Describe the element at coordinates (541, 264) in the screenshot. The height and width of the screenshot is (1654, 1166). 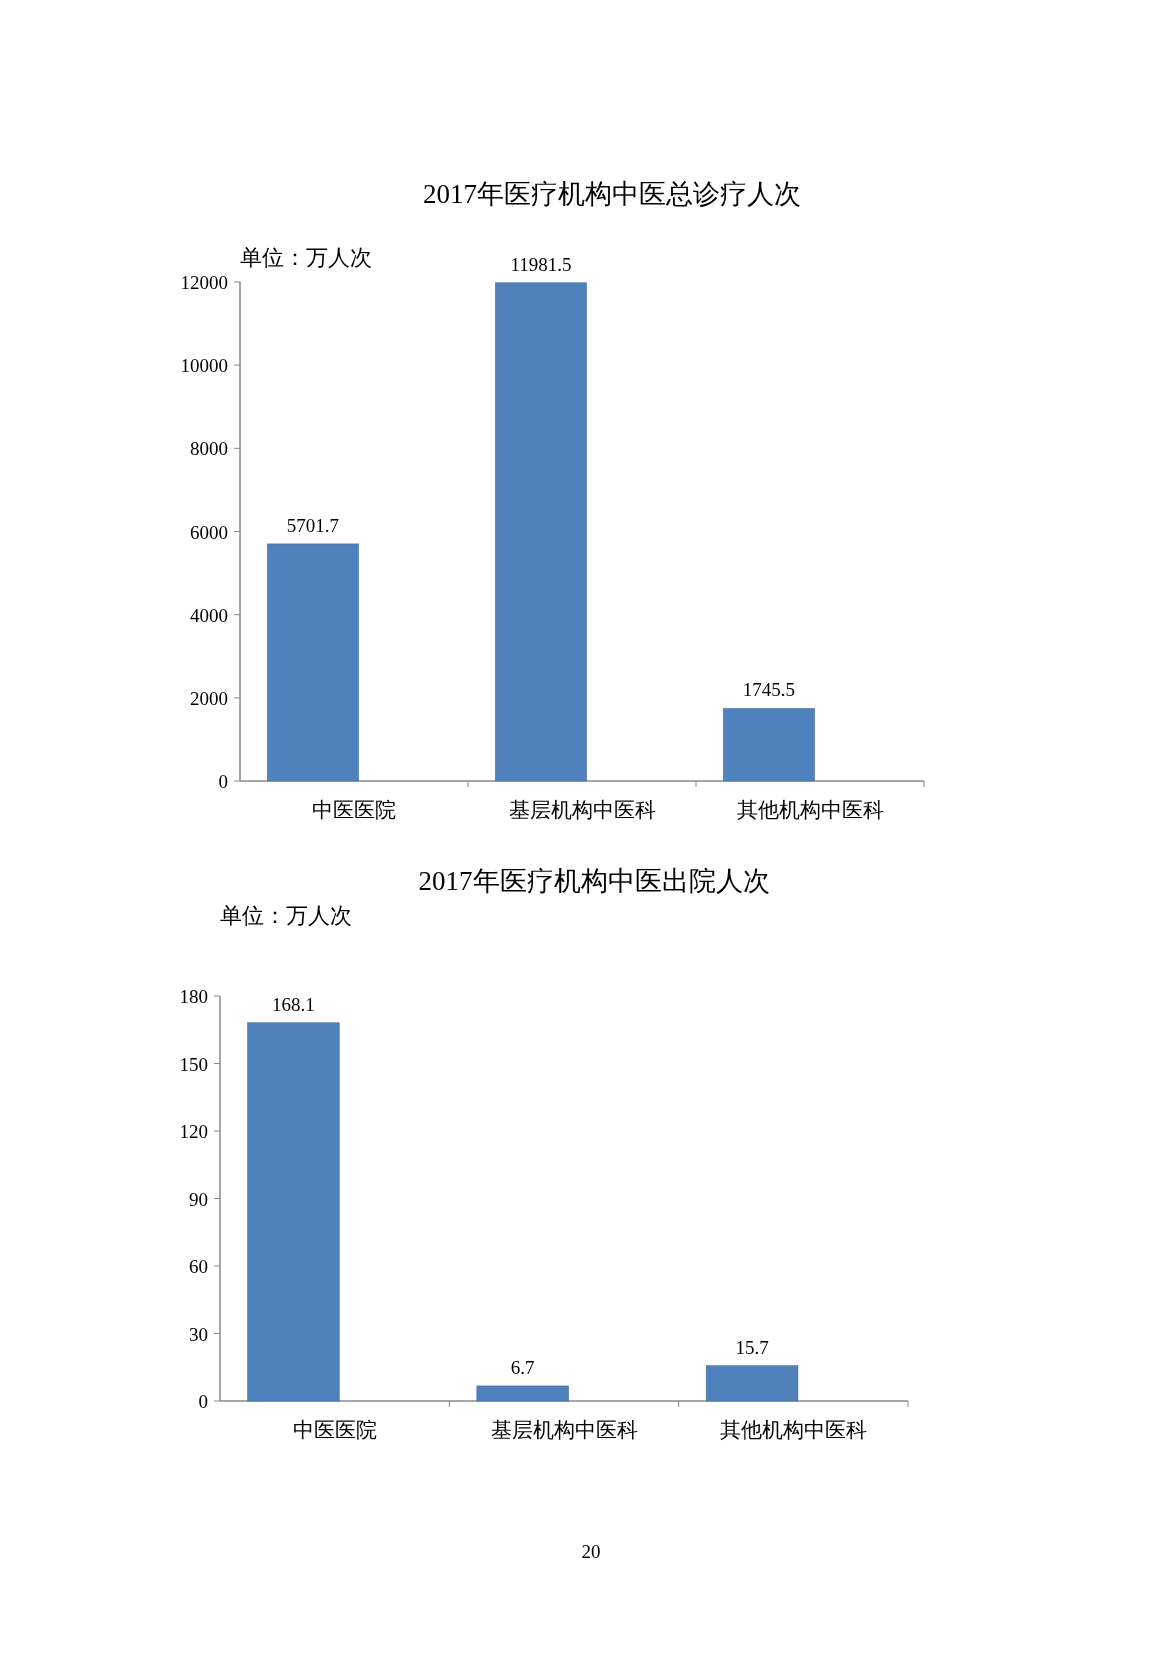
I see `data-label: 11981.5` at that location.